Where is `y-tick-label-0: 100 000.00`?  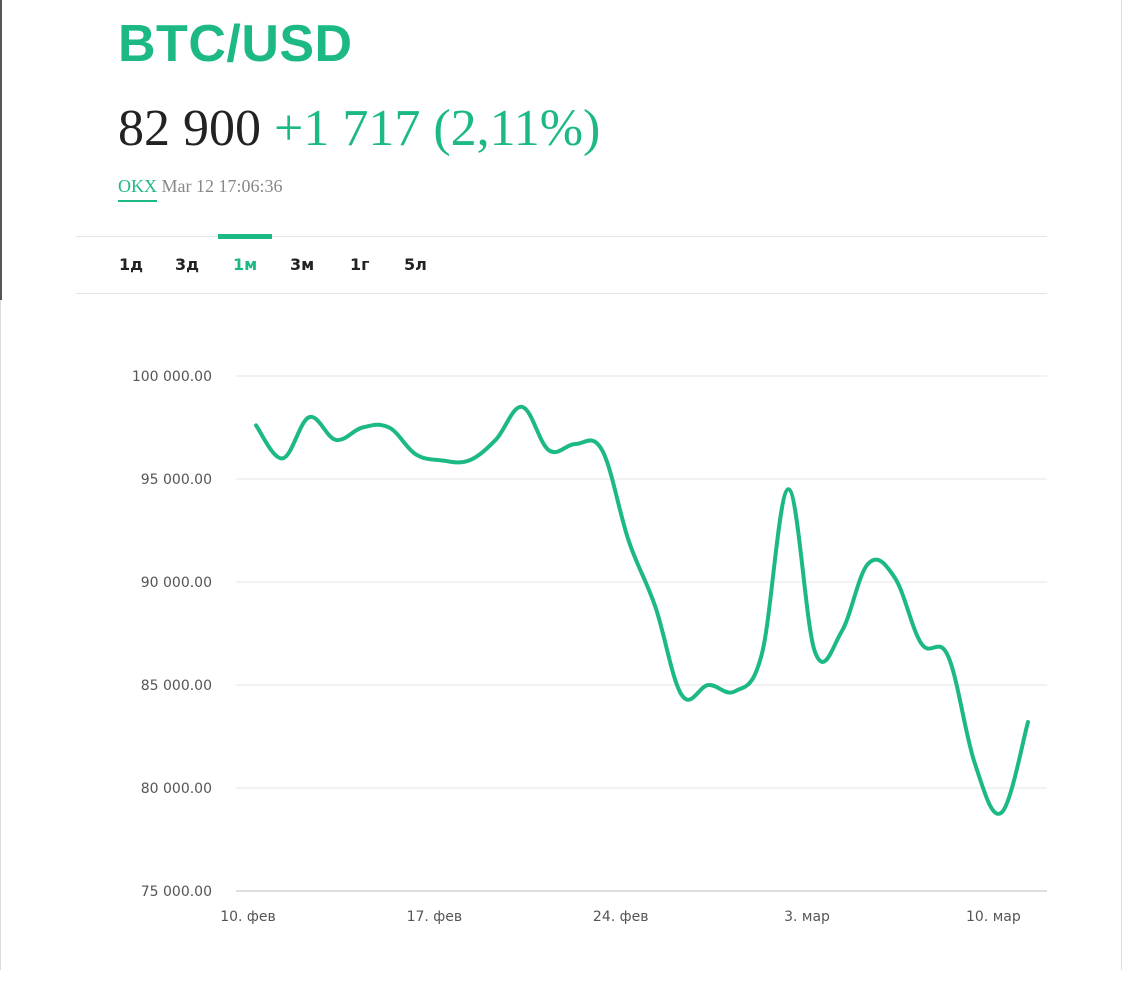 y-tick-label-0: 100 000.00 is located at coordinates (172, 377).